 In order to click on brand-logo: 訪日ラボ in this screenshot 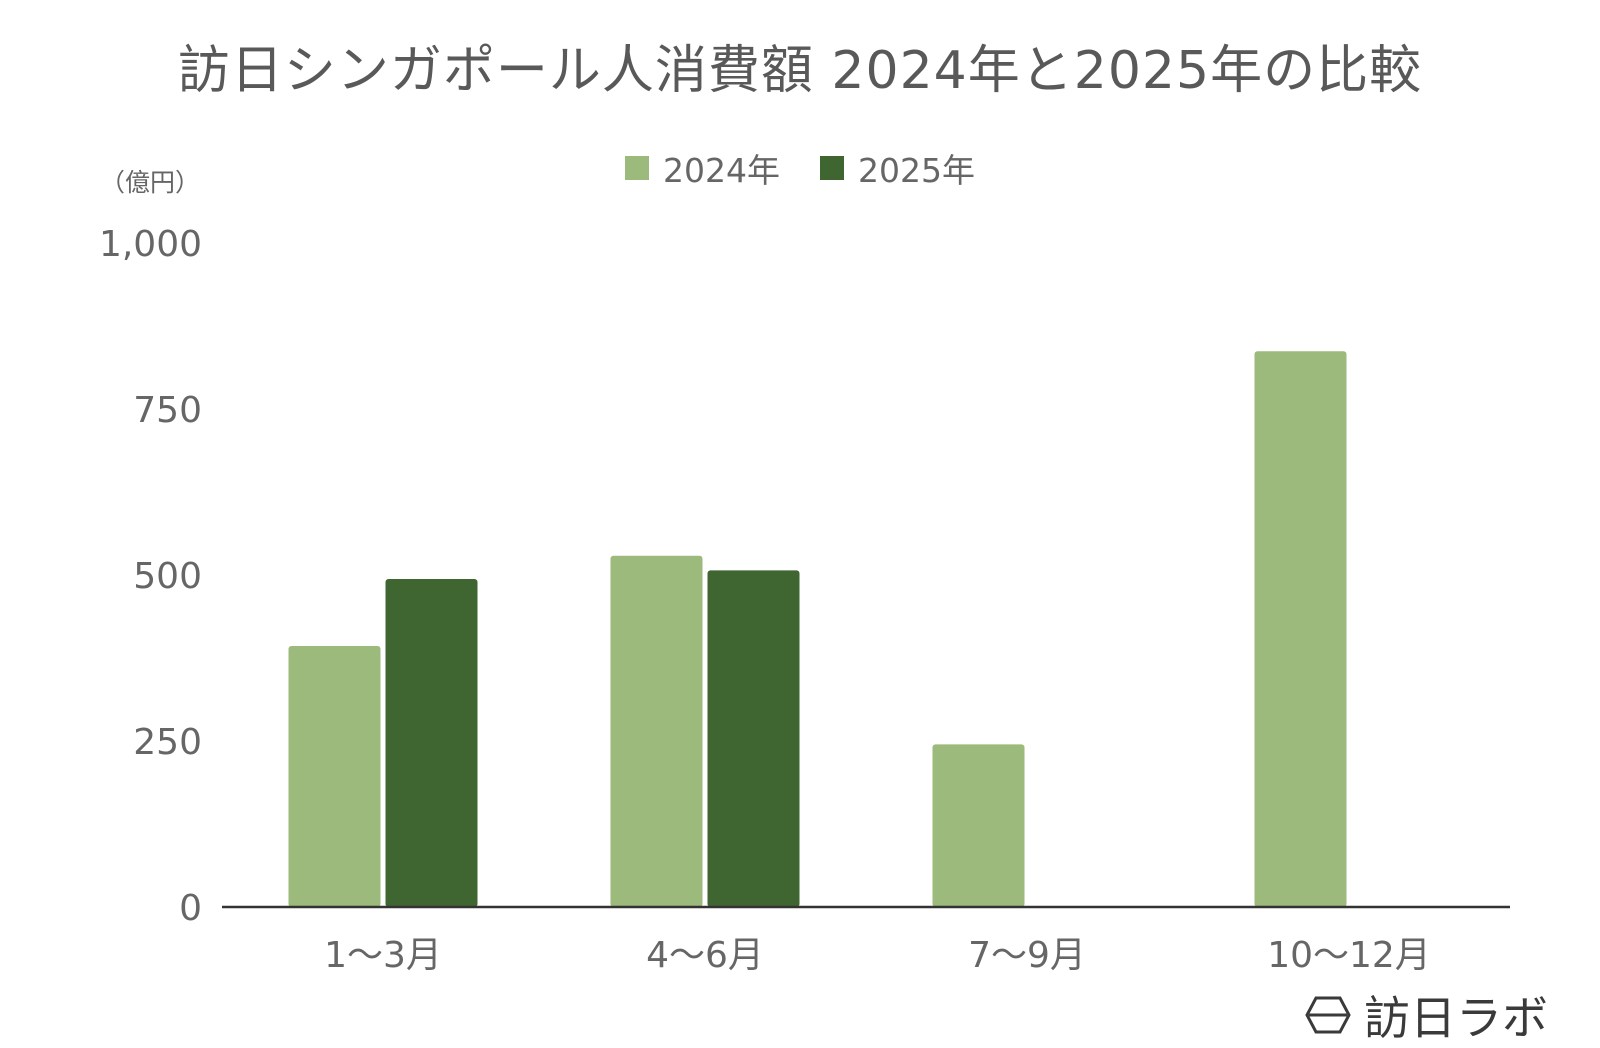, I will do `click(1426, 1015)`.